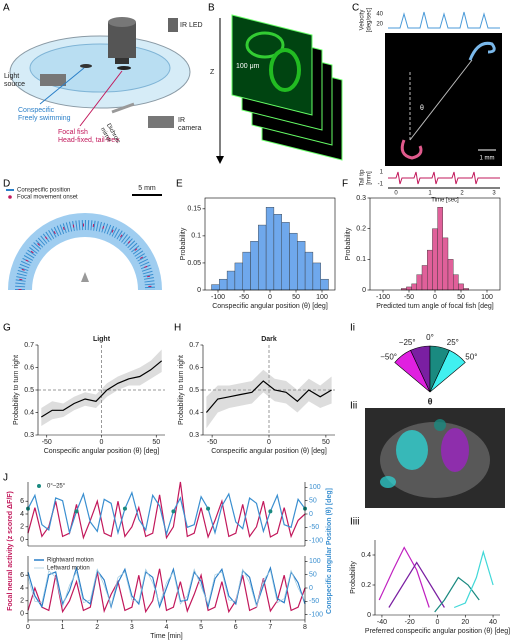  I want to click on y-tick-label: 6, so click(22, 501).